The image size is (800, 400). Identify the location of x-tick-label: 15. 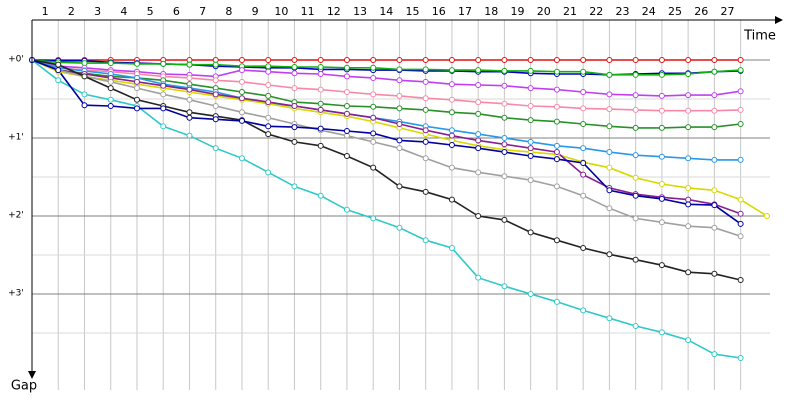
(413, 11).